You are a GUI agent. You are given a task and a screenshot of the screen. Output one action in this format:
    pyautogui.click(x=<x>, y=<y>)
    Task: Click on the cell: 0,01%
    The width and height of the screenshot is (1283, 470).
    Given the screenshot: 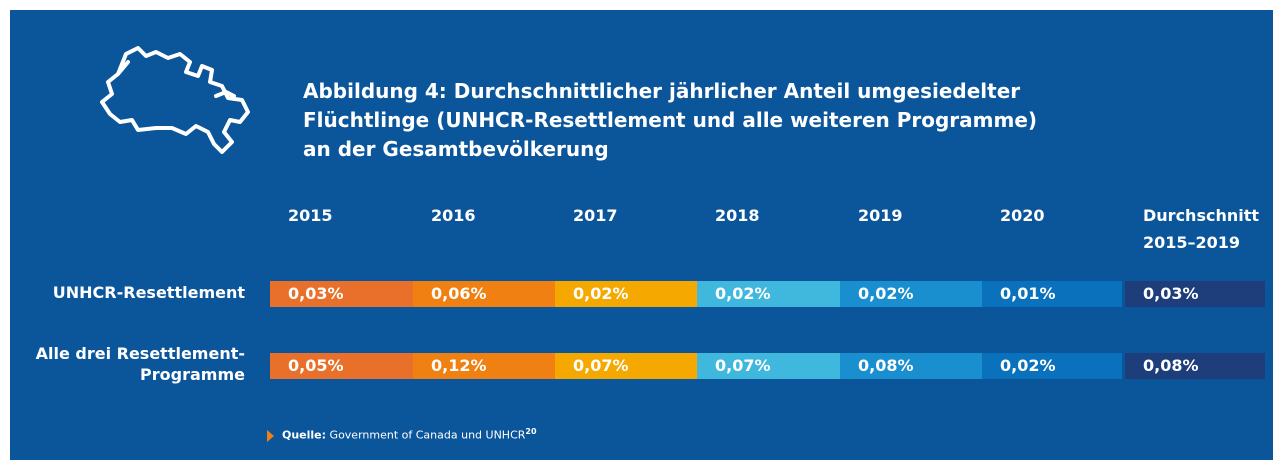 What is the action you would take?
    pyautogui.click(x=1052, y=294)
    